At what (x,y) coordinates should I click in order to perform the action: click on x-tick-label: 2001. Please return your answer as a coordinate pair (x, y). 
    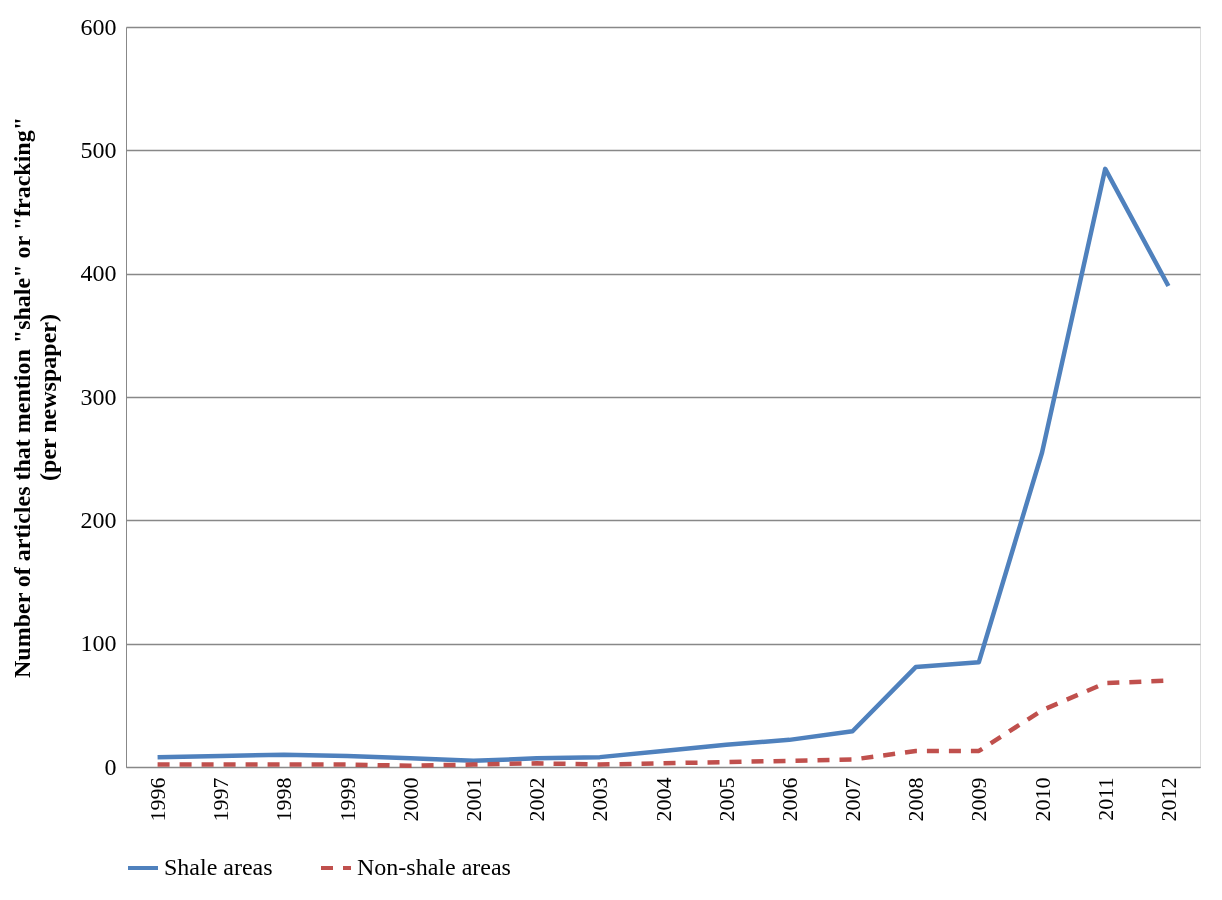
    Looking at the image, I should click on (473, 799).